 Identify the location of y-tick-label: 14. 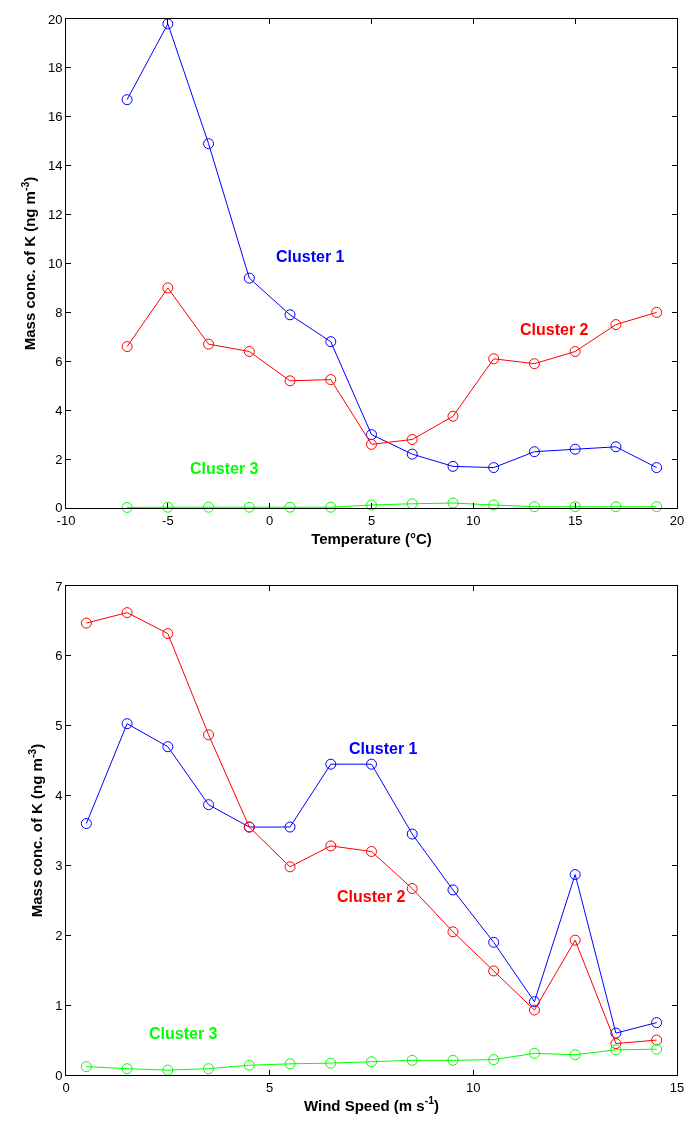
(55, 166).